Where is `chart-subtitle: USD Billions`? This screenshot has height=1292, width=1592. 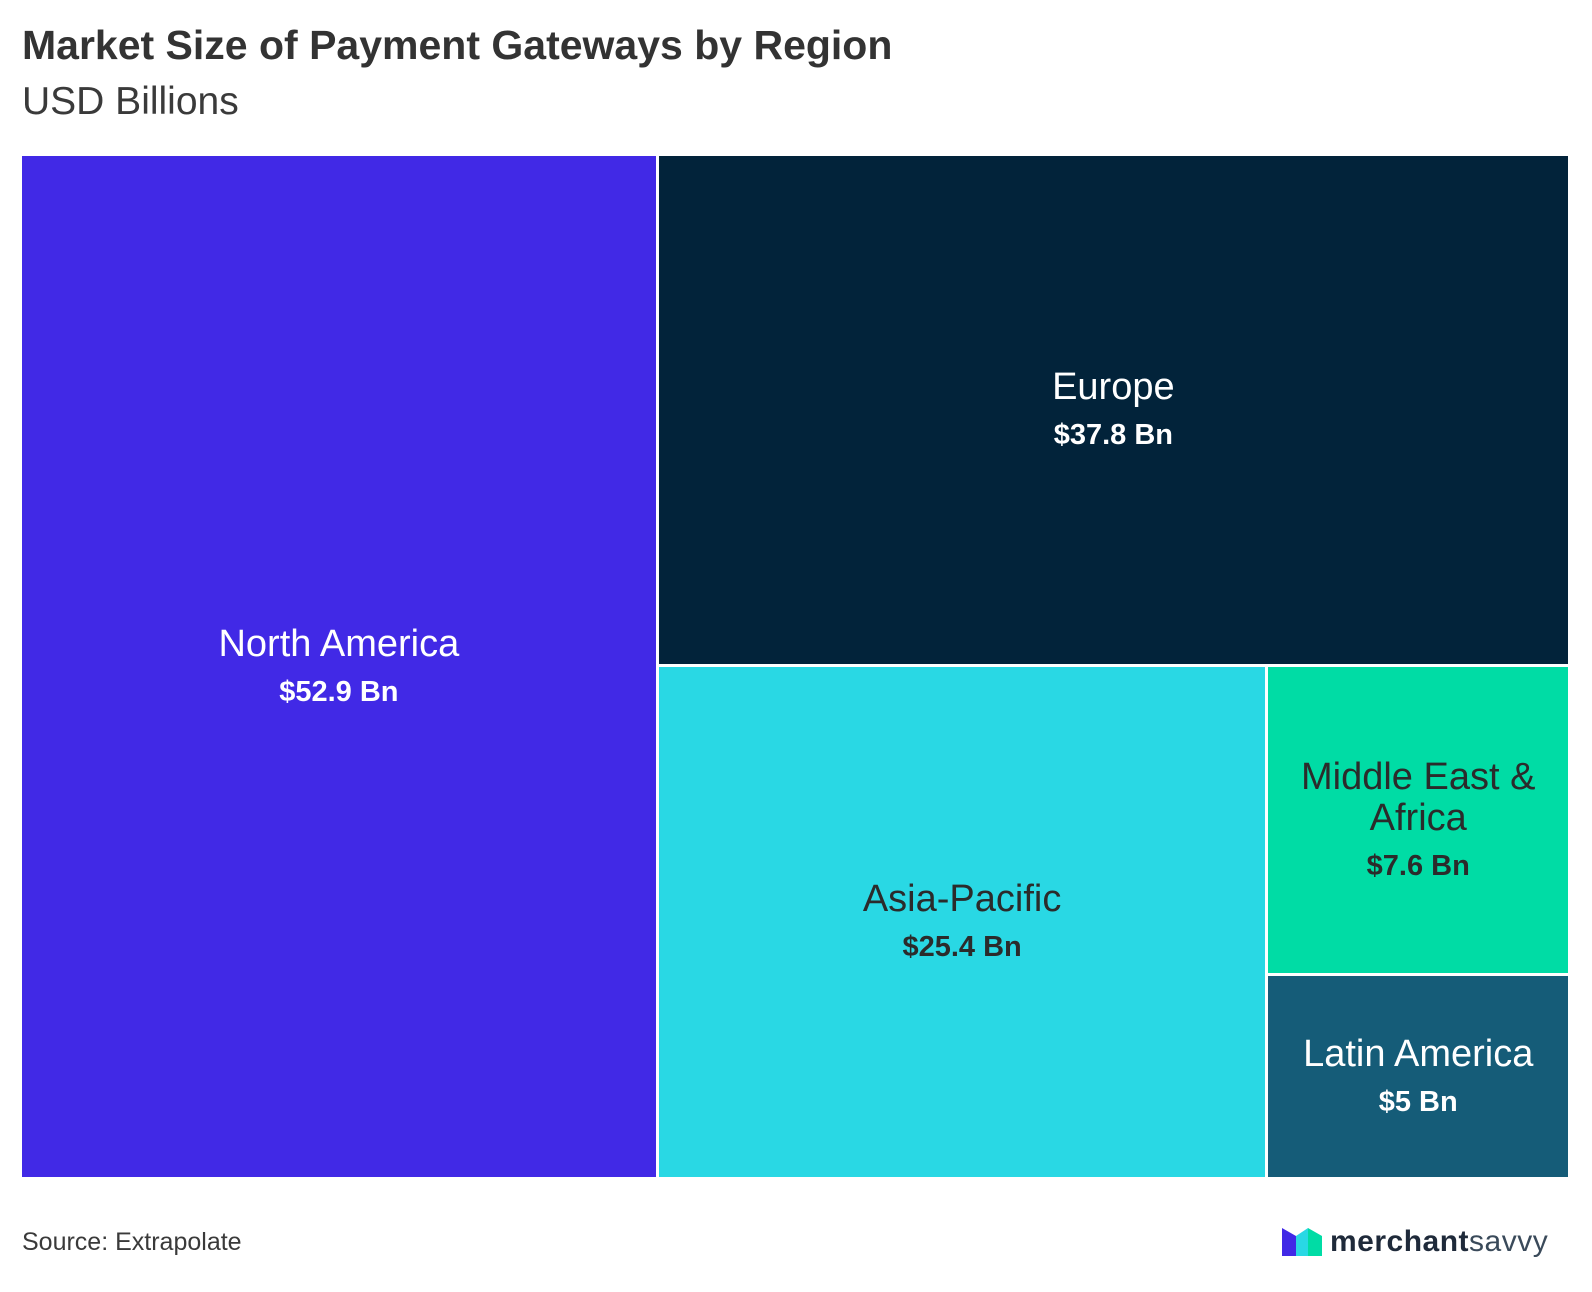 chart-subtitle: USD Billions is located at coordinates (130, 101).